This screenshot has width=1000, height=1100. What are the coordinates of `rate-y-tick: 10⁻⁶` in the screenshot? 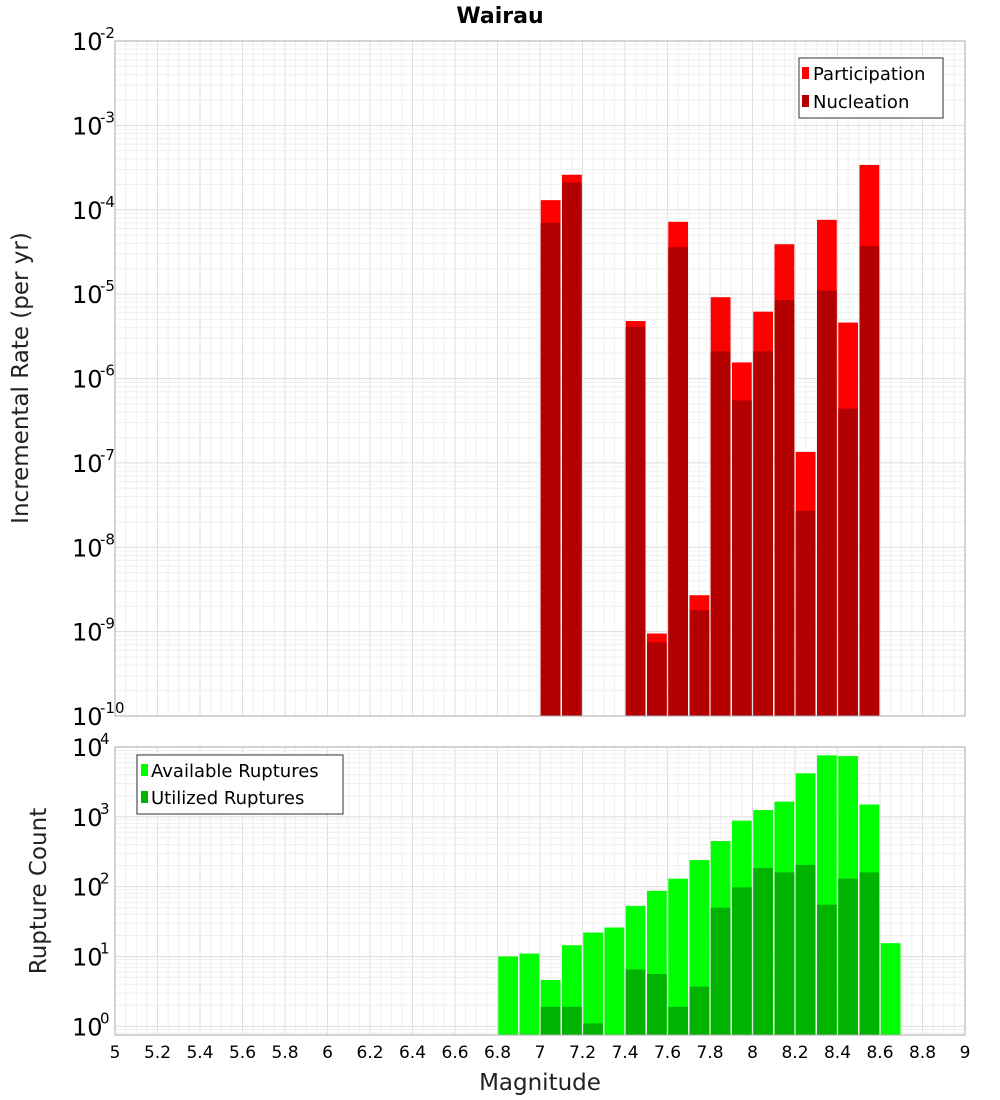 It's located at (93, 378).